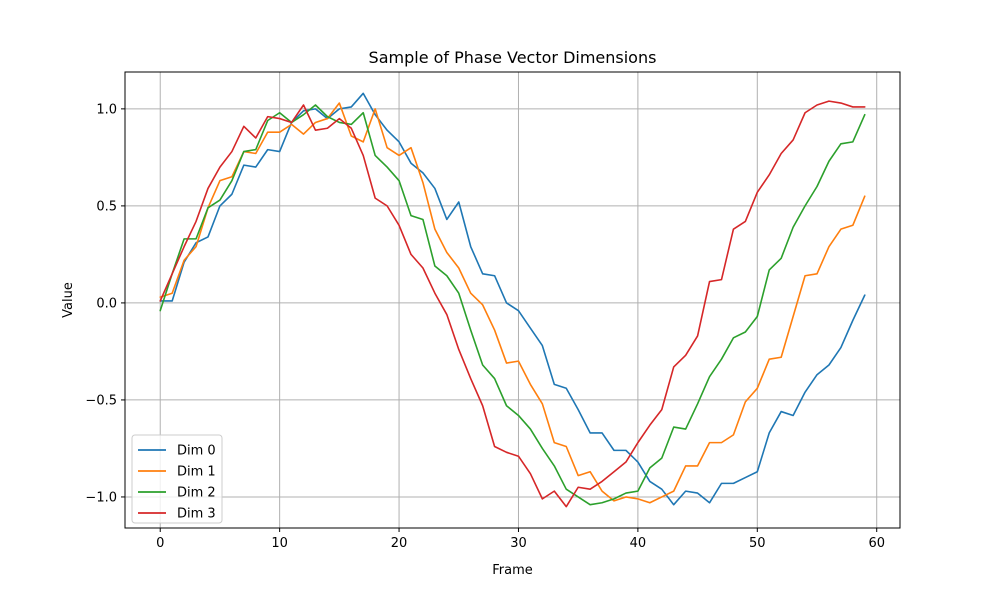  What do you see at coordinates (196, 493) in the screenshot?
I see `legend-label-dim-2: Dim 2` at bounding box center [196, 493].